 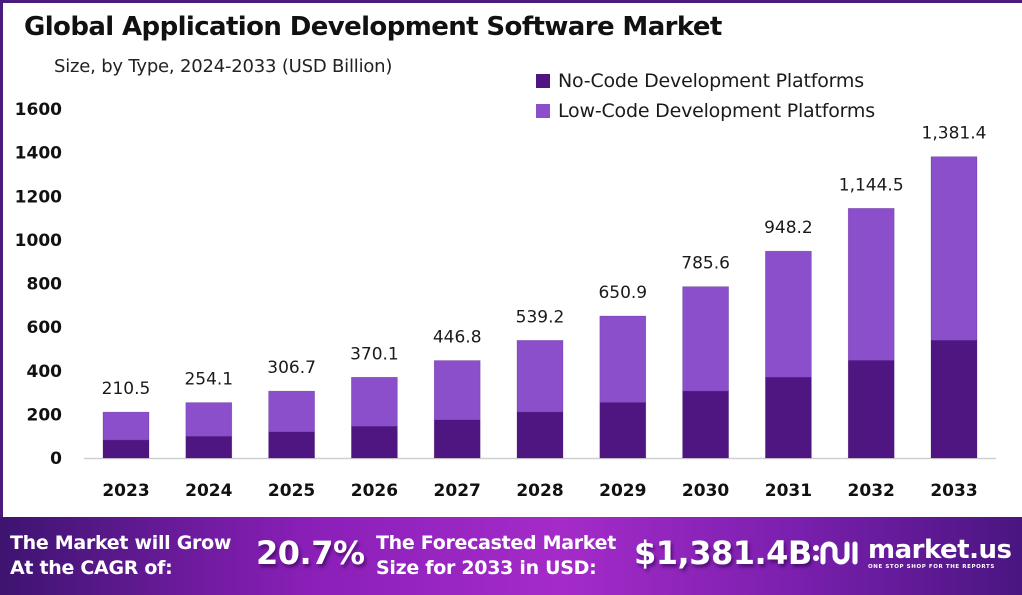 What do you see at coordinates (45, 372) in the screenshot?
I see `y-tick-label: 400` at bounding box center [45, 372].